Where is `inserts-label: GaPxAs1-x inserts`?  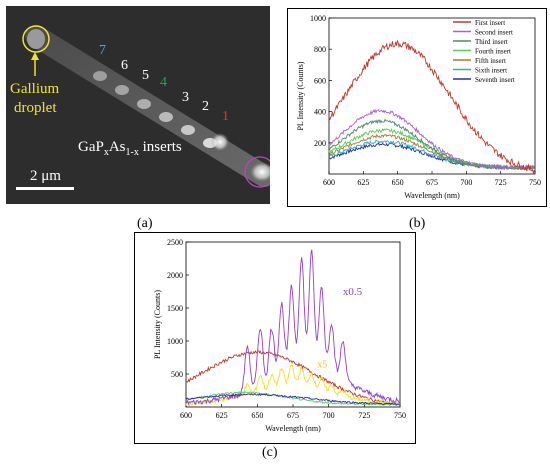 inserts-label: GaPxAs1-x inserts is located at coordinates (130, 148).